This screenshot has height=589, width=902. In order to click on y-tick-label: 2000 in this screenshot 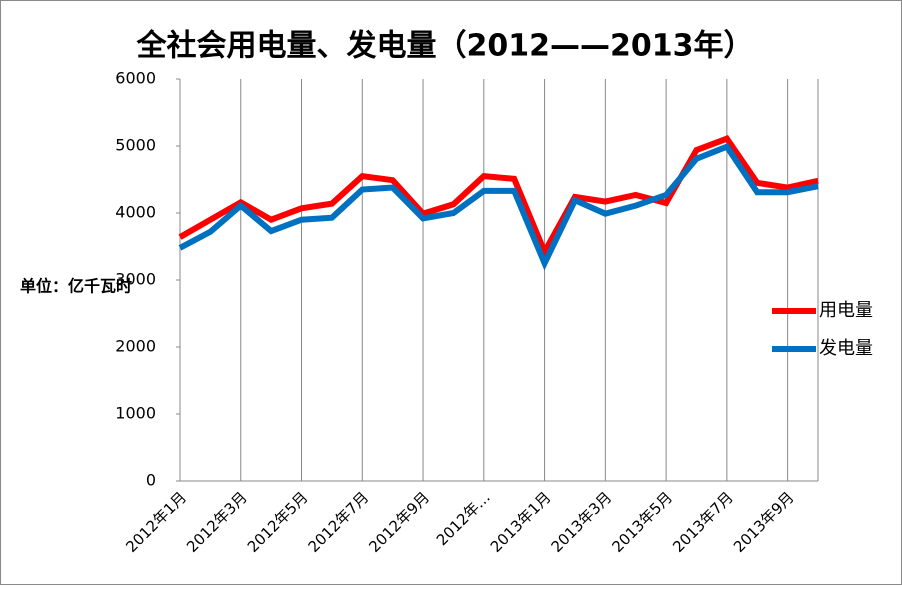, I will do `click(135, 346)`.